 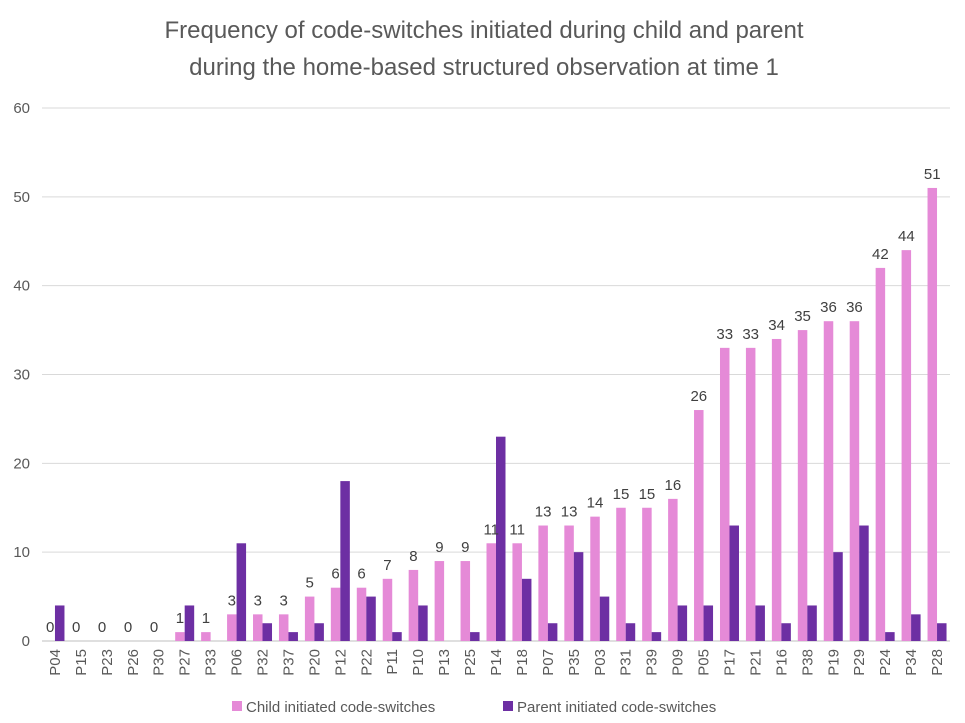 What do you see at coordinates (724, 334) in the screenshot?
I see `data-label-child-p17: 33` at bounding box center [724, 334].